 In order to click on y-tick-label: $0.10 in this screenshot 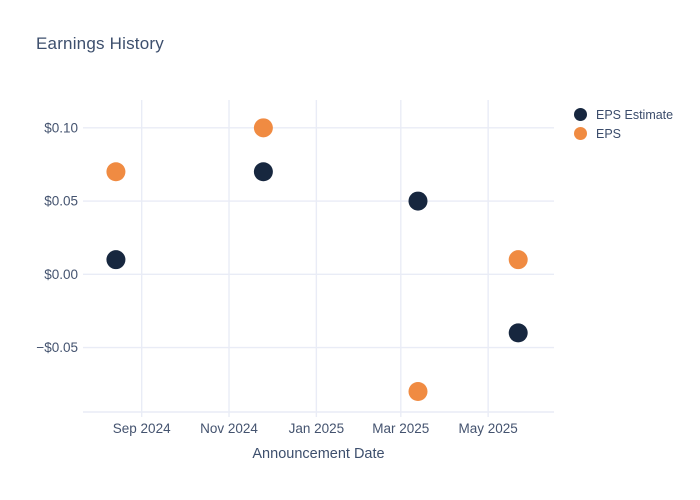, I will do `click(61, 127)`.